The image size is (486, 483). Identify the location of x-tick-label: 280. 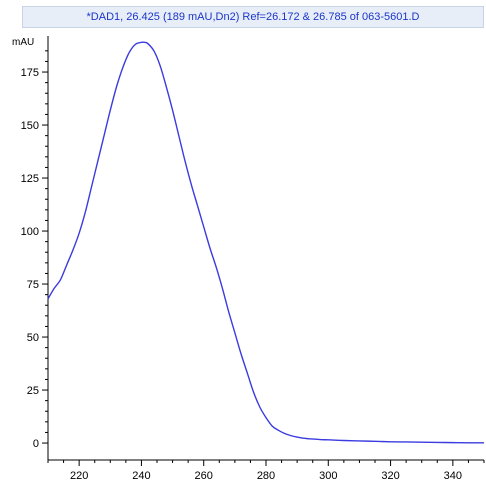
(266, 476).